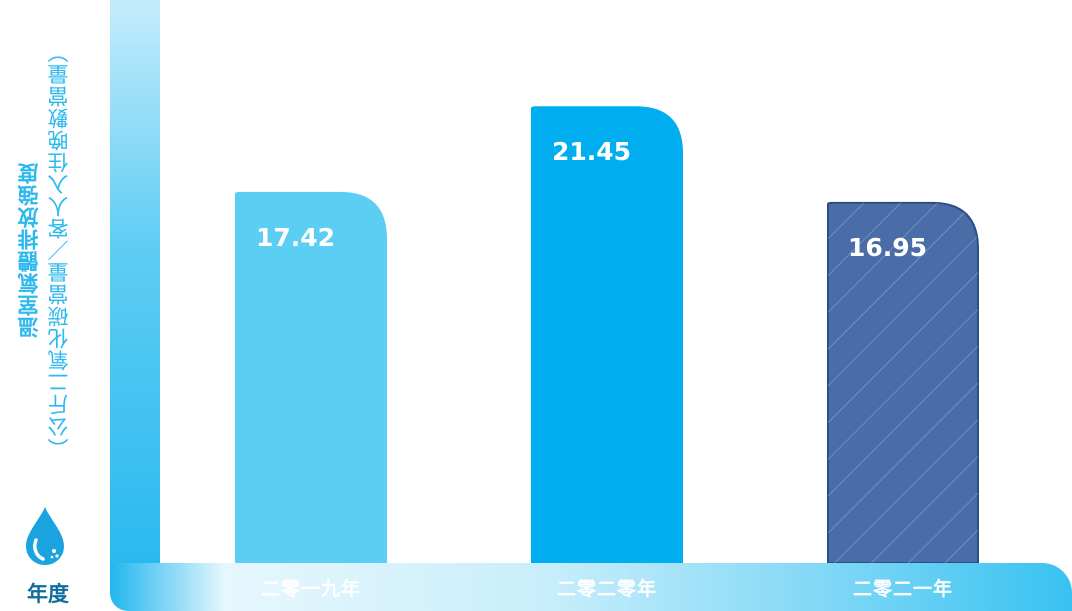 The image size is (1072, 611). I want to click on x-tick-label: 二零二一年, so click(902, 589).